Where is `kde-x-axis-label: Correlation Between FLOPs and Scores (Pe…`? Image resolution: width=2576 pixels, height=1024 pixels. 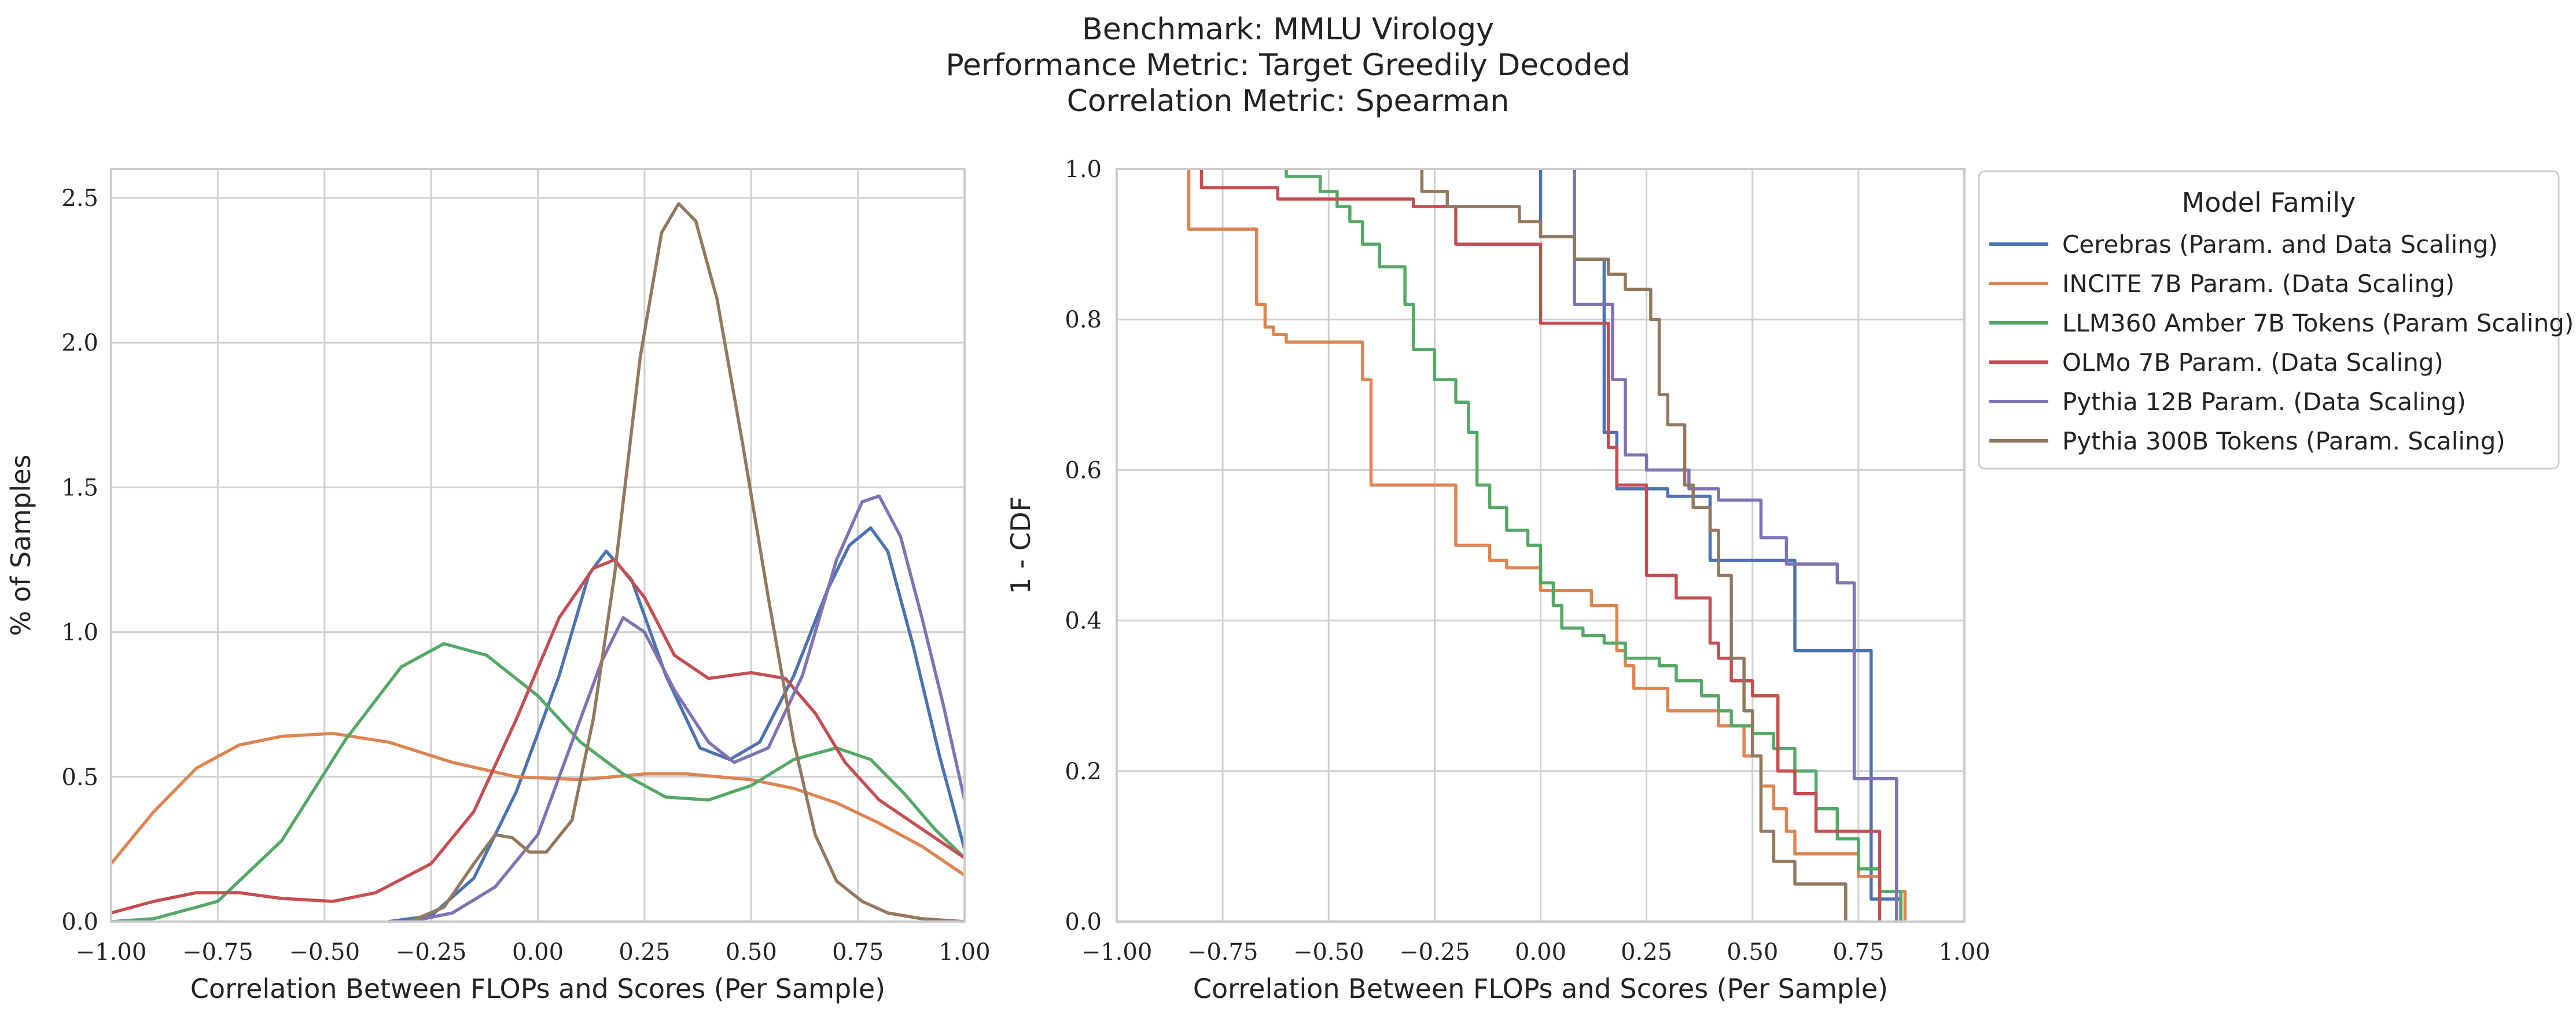
kde-x-axis-label: Correlation Between FLOPs and Scores (Pe… is located at coordinates (537, 988).